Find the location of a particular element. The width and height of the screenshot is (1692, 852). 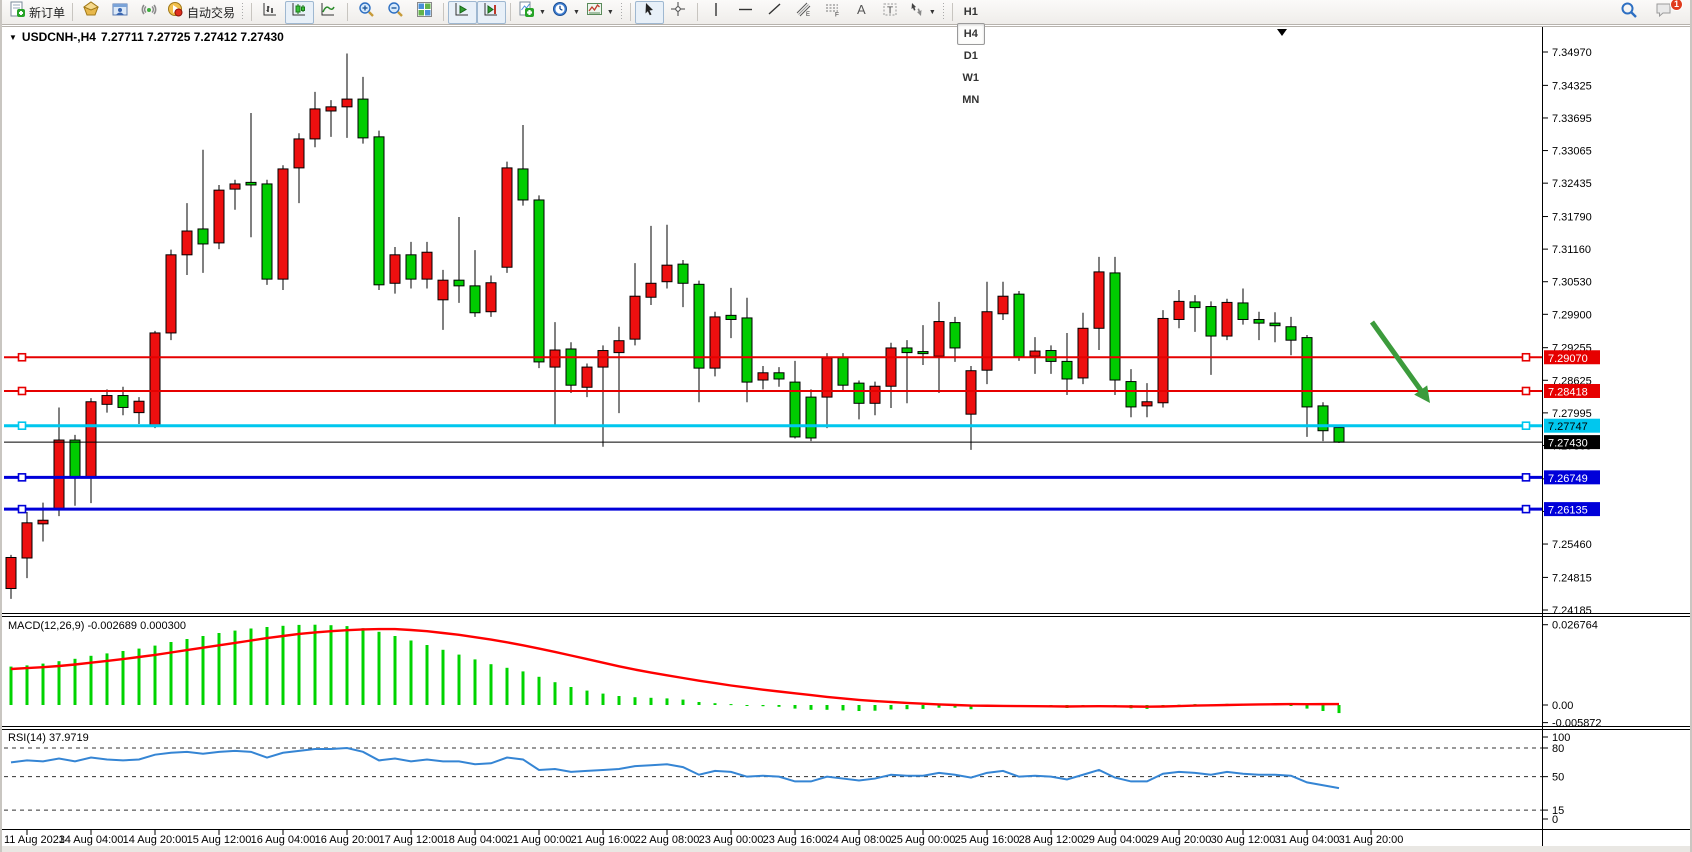

time-axis-label: 25 Aug 16:00 is located at coordinates (987, 840).